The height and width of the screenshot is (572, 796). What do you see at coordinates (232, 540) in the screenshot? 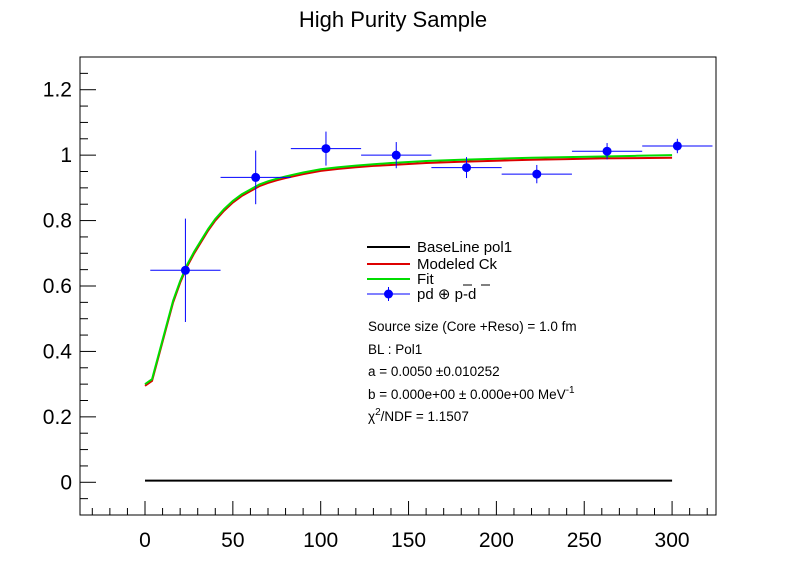
I see `x-tick-label: 50` at bounding box center [232, 540].